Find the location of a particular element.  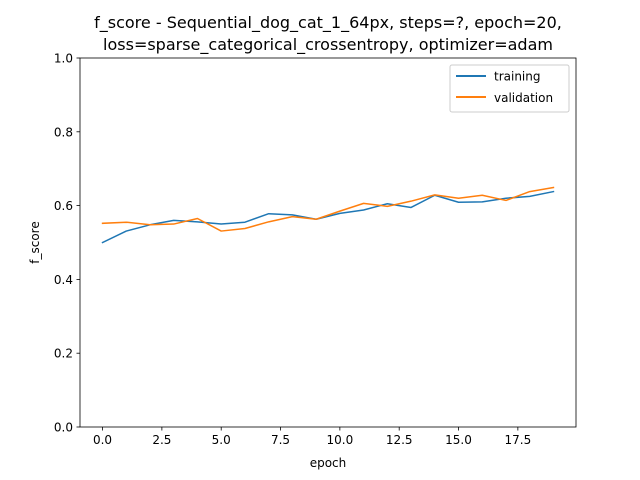

x-axis-label: epoch is located at coordinates (328, 463).